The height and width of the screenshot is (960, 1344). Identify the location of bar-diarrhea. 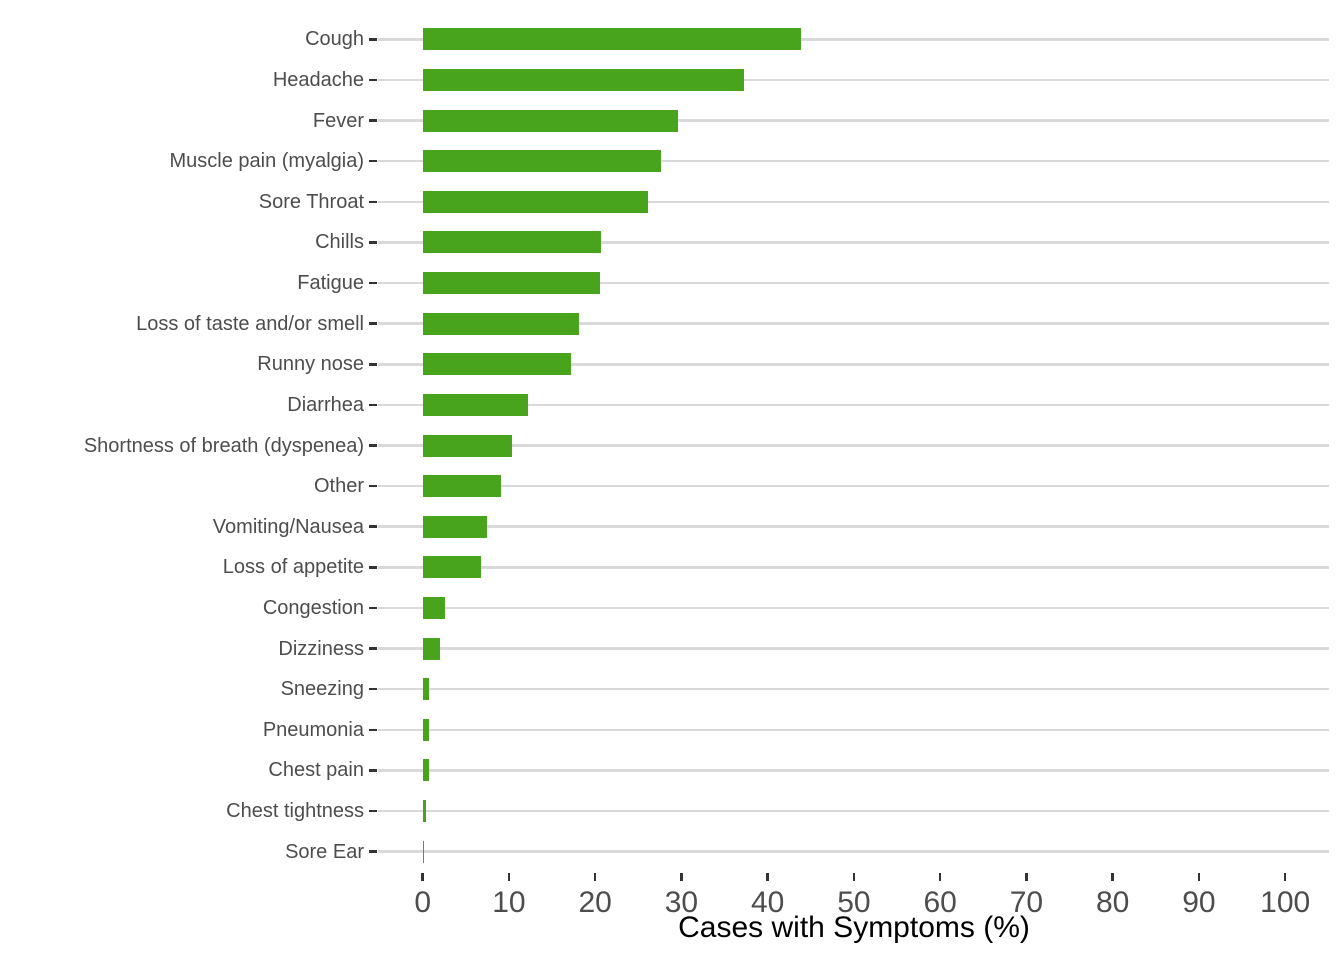
(475, 404).